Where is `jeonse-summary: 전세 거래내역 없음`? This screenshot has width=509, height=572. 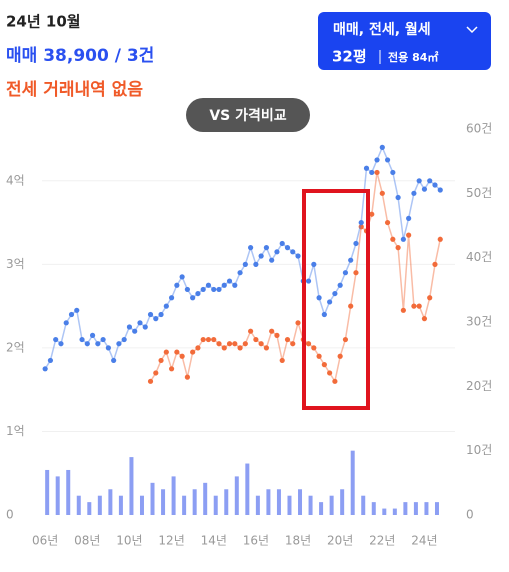
jeonse-summary: 전세 거래내역 없음 is located at coordinates (74, 90).